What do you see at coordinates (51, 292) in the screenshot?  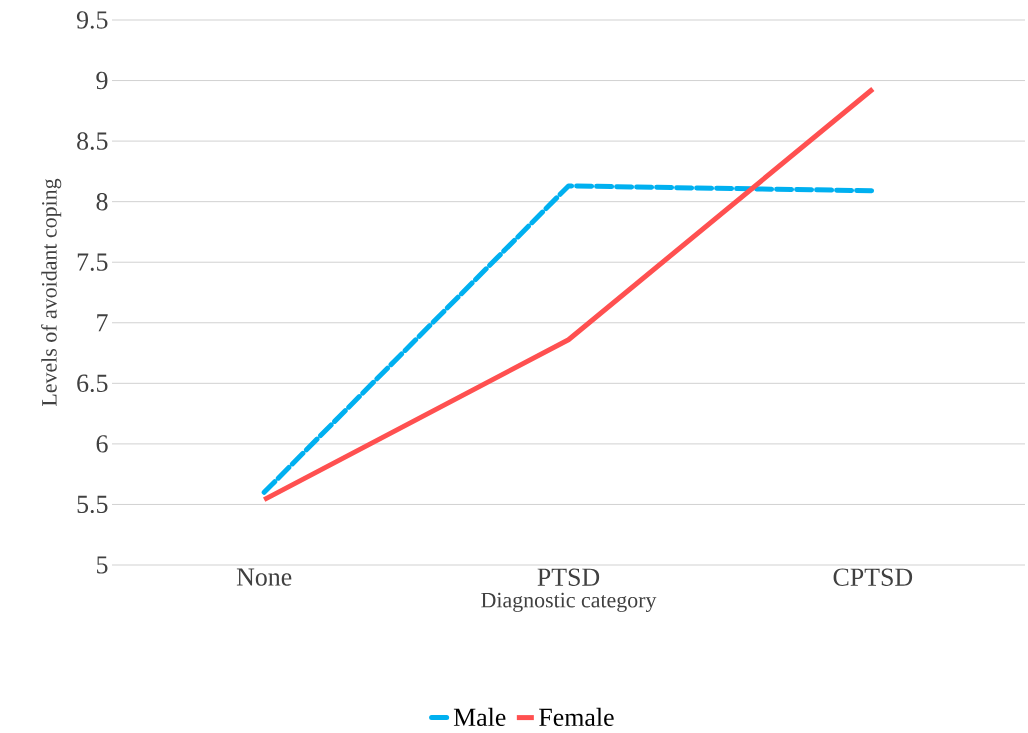 I see `y-axis-title: Levels of avoidant coping` at bounding box center [51, 292].